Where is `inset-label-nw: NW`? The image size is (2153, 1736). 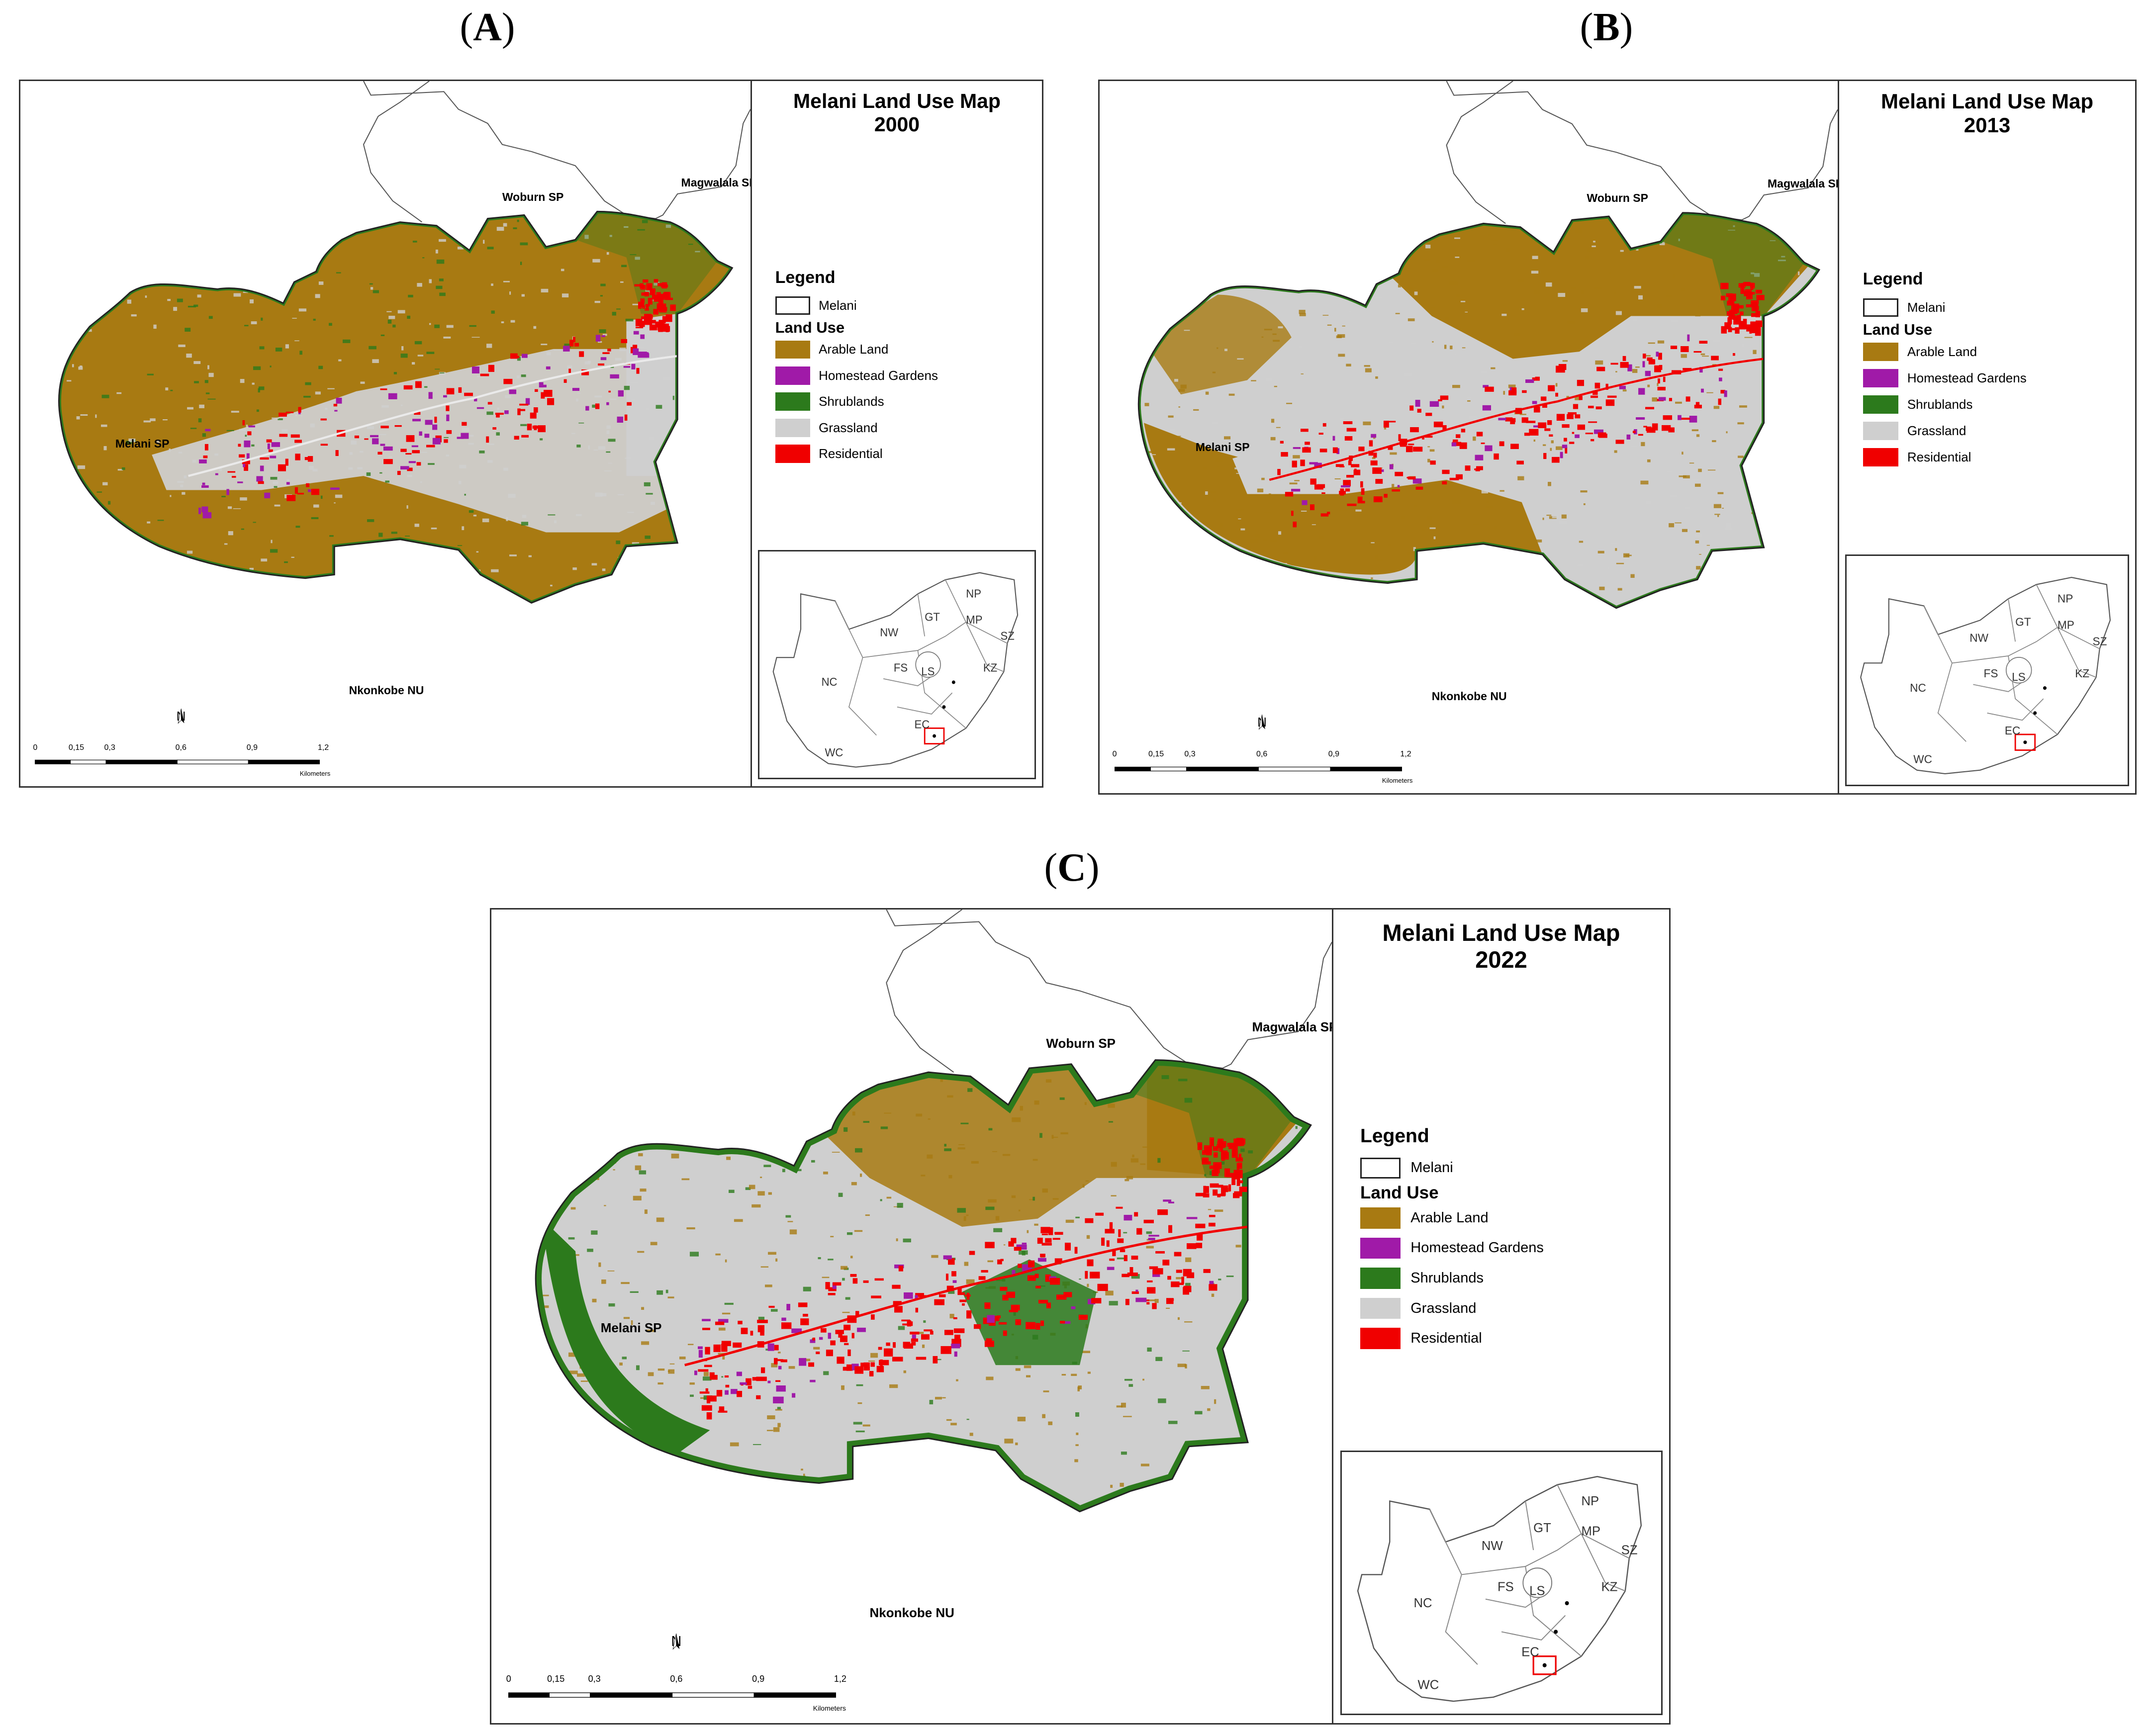 inset-label-nw: NW is located at coordinates (1491, 1545).